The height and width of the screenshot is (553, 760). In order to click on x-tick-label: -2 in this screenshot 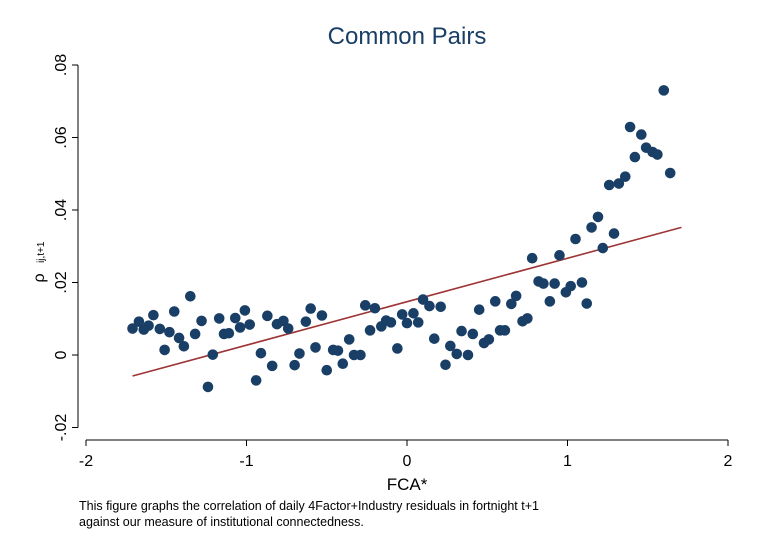, I will do `click(86, 461)`.